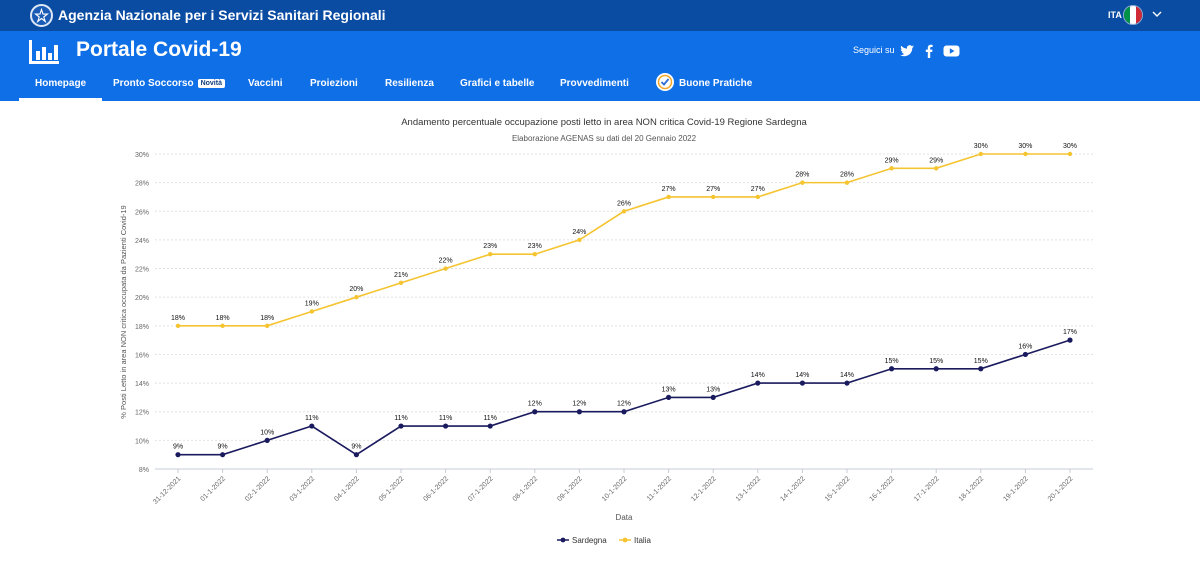 This screenshot has width=1200, height=570. Describe the element at coordinates (838, 489) in the screenshot. I see `x-tick-label: 15-1-2022` at that location.